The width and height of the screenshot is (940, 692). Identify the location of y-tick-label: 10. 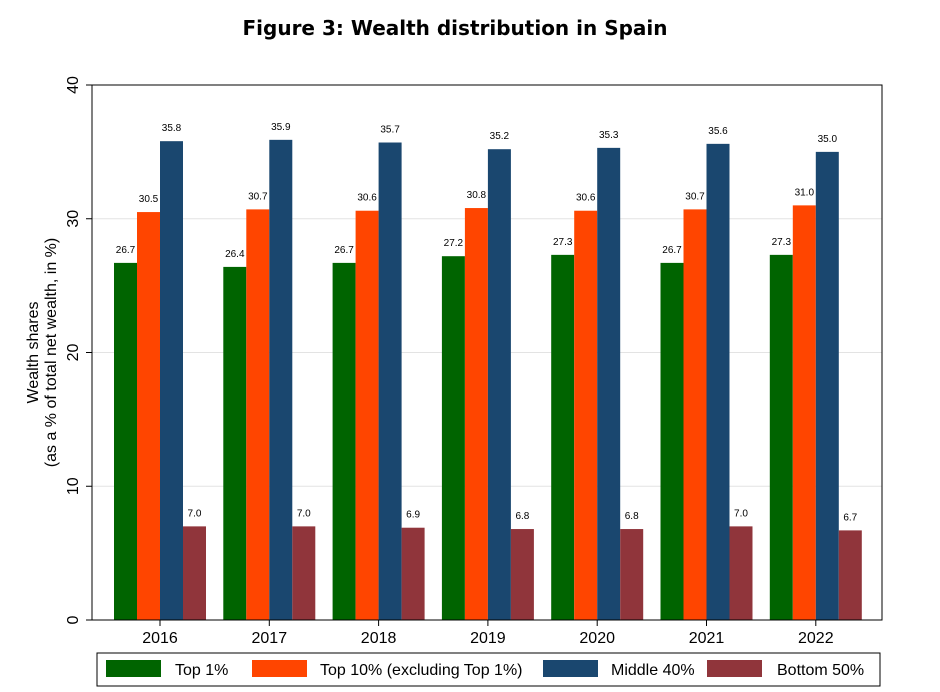
(73, 486).